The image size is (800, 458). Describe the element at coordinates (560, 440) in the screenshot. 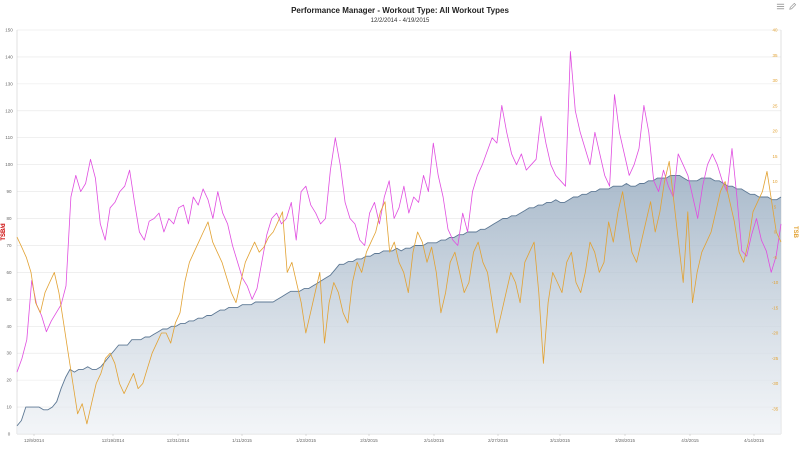

I see `x-tick-label: 3/13/2015` at that location.